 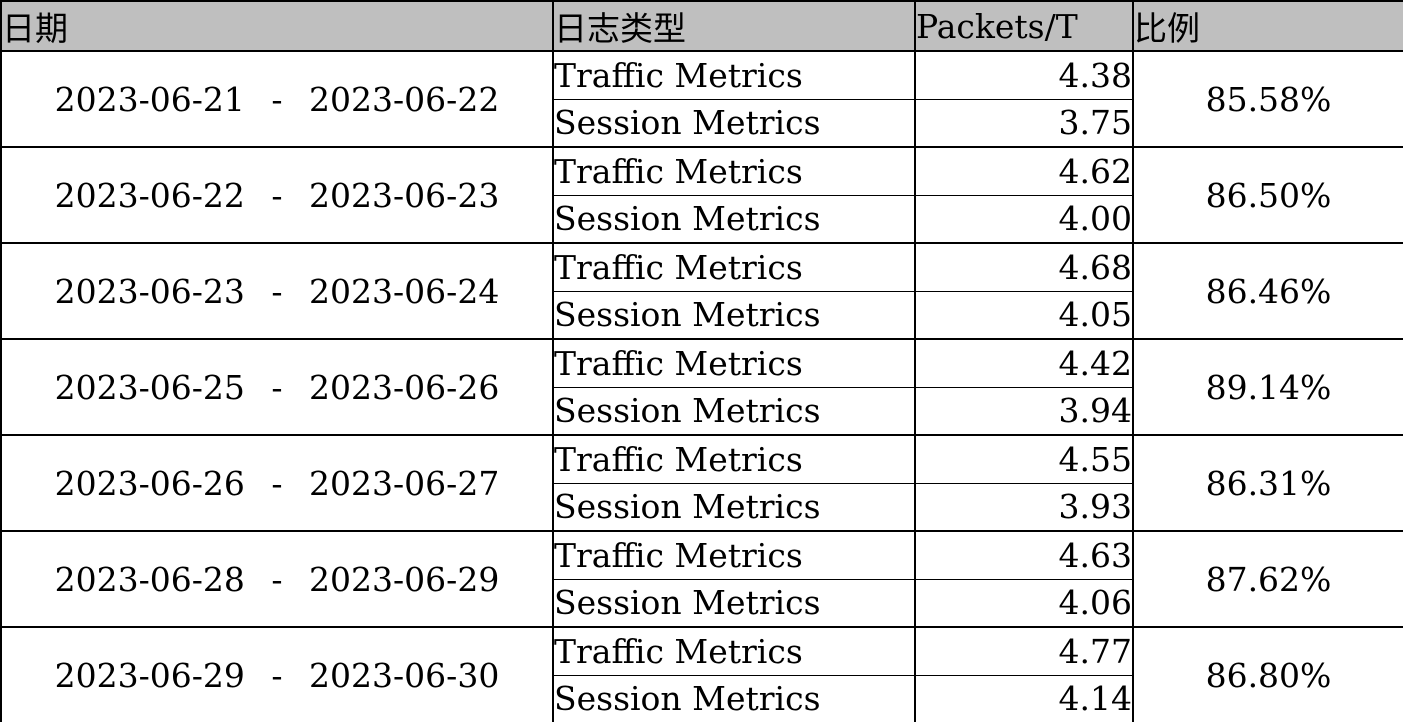 What do you see at coordinates (277, 26) in the screenshot?
I see `header-date: 日期` at bounding box center [277, 26].